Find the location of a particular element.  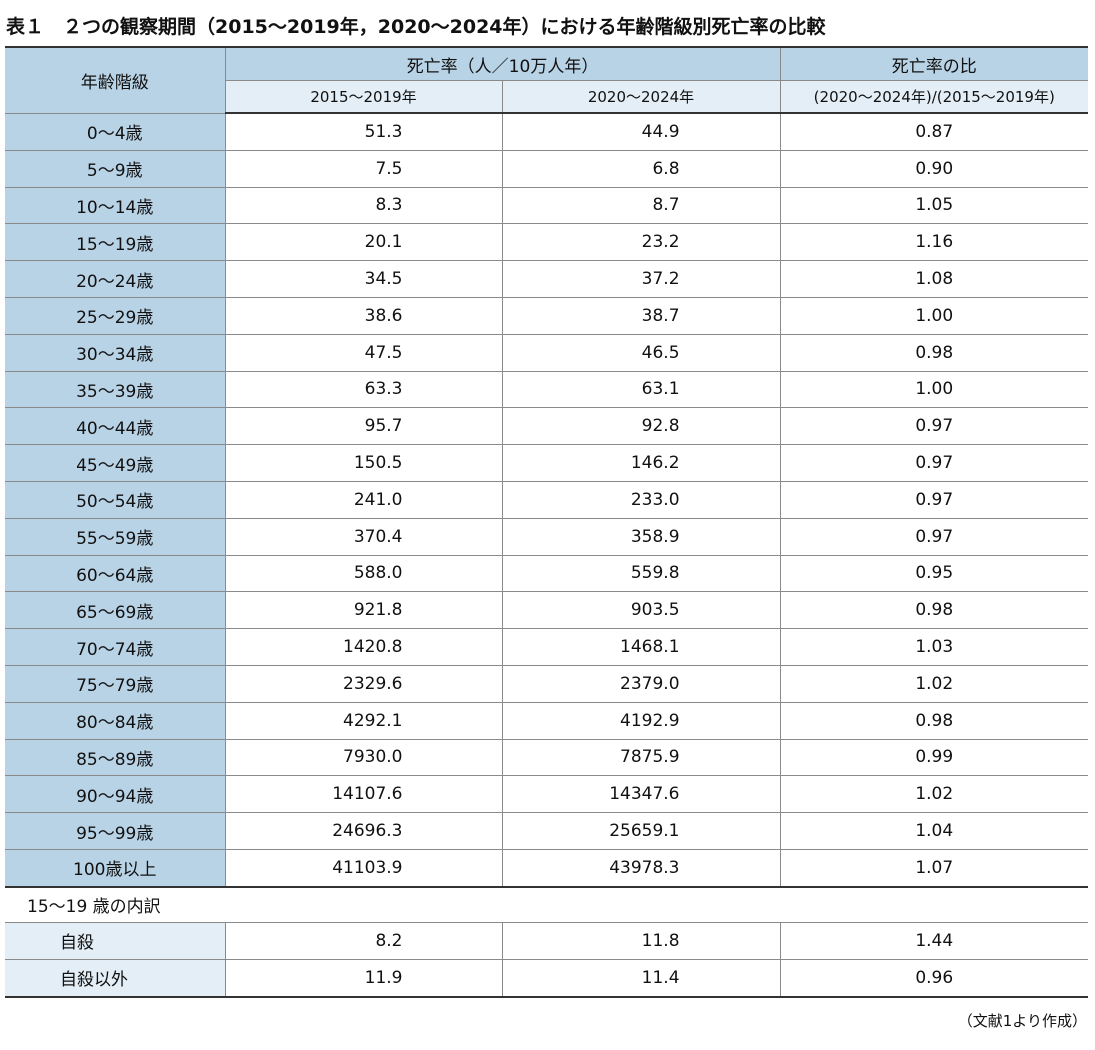

value-cell: 358.9 is located at coordinates (641, 536).